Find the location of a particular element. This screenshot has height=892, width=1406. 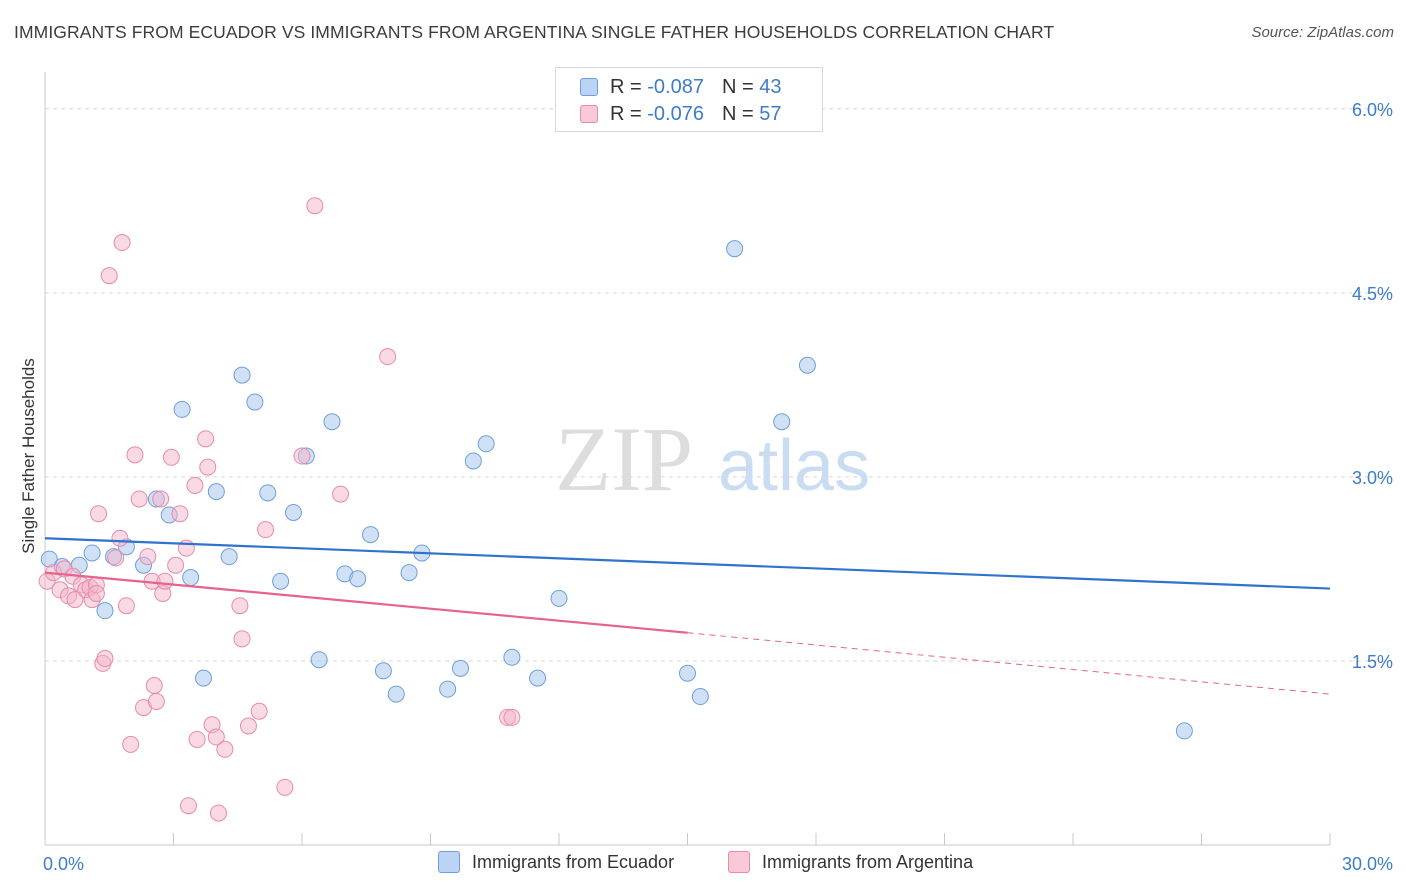

legend-r-value: -0.087 is located at coordinates (675, 86).